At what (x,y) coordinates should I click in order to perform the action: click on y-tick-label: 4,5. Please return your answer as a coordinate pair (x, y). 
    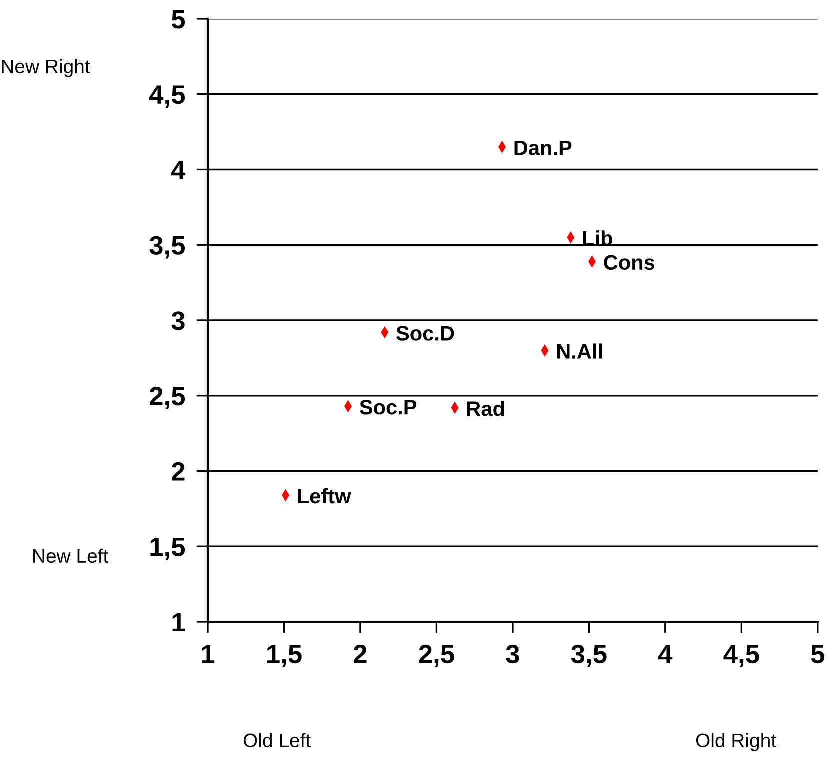
    Looking at the image, I should click on (167, 97).